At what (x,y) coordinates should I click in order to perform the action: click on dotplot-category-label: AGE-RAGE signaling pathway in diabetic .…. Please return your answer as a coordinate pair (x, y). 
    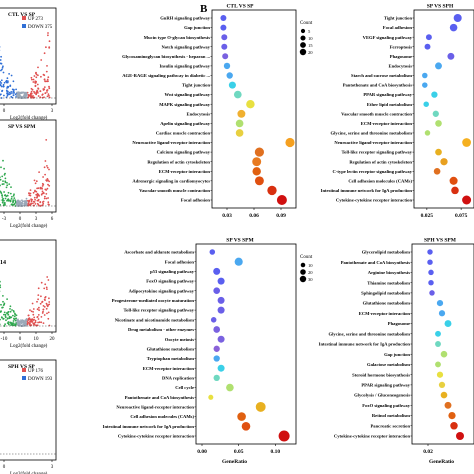
    Looking at the image, I should click on (166, 75).